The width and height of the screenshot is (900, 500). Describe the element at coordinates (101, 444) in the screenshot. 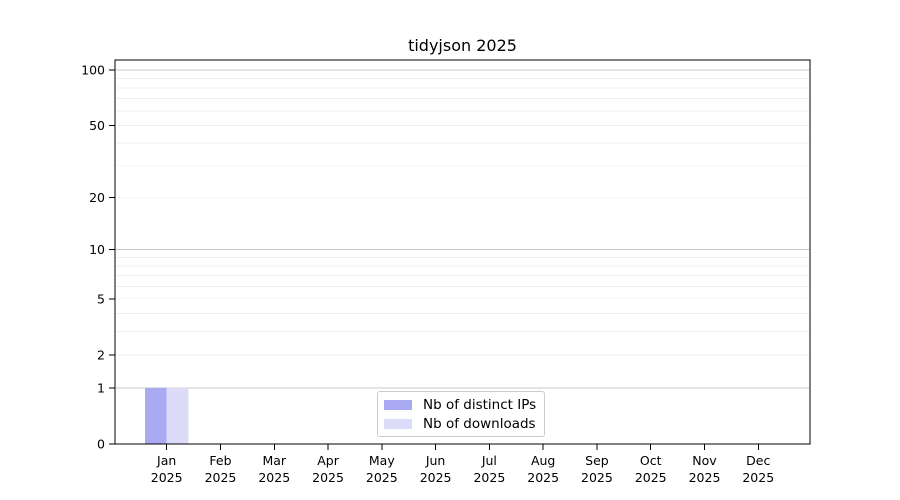

I see `y-tick-label: 0` at that location.